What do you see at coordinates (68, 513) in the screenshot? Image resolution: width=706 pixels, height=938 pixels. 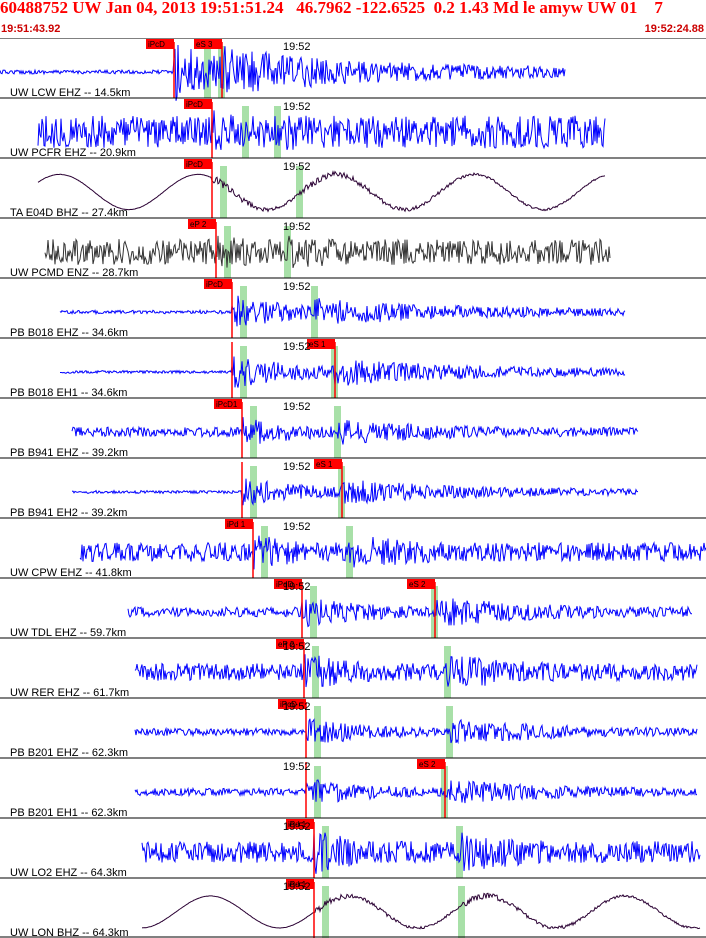 I see `channel-label: PB B941 EH2 -- 39.2km` at bounding box center [68, 513].